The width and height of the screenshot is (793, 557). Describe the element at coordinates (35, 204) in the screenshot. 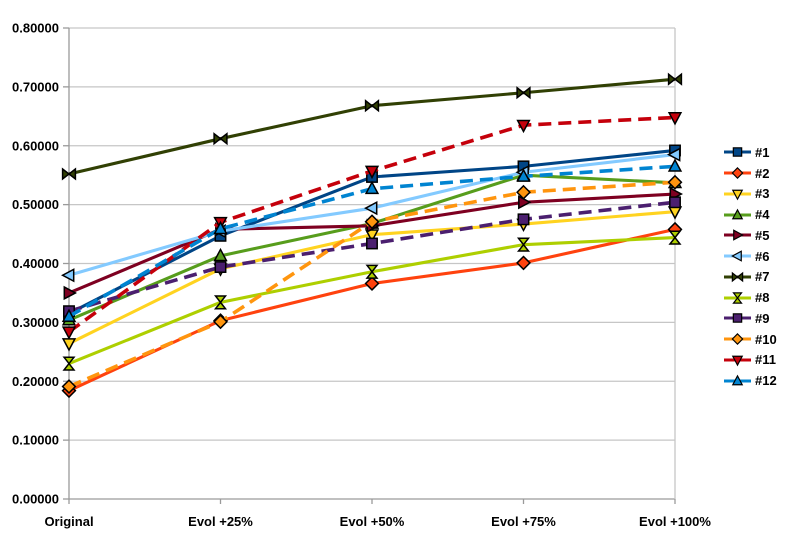

I see `y-axis-label: 0.50000` at that location.